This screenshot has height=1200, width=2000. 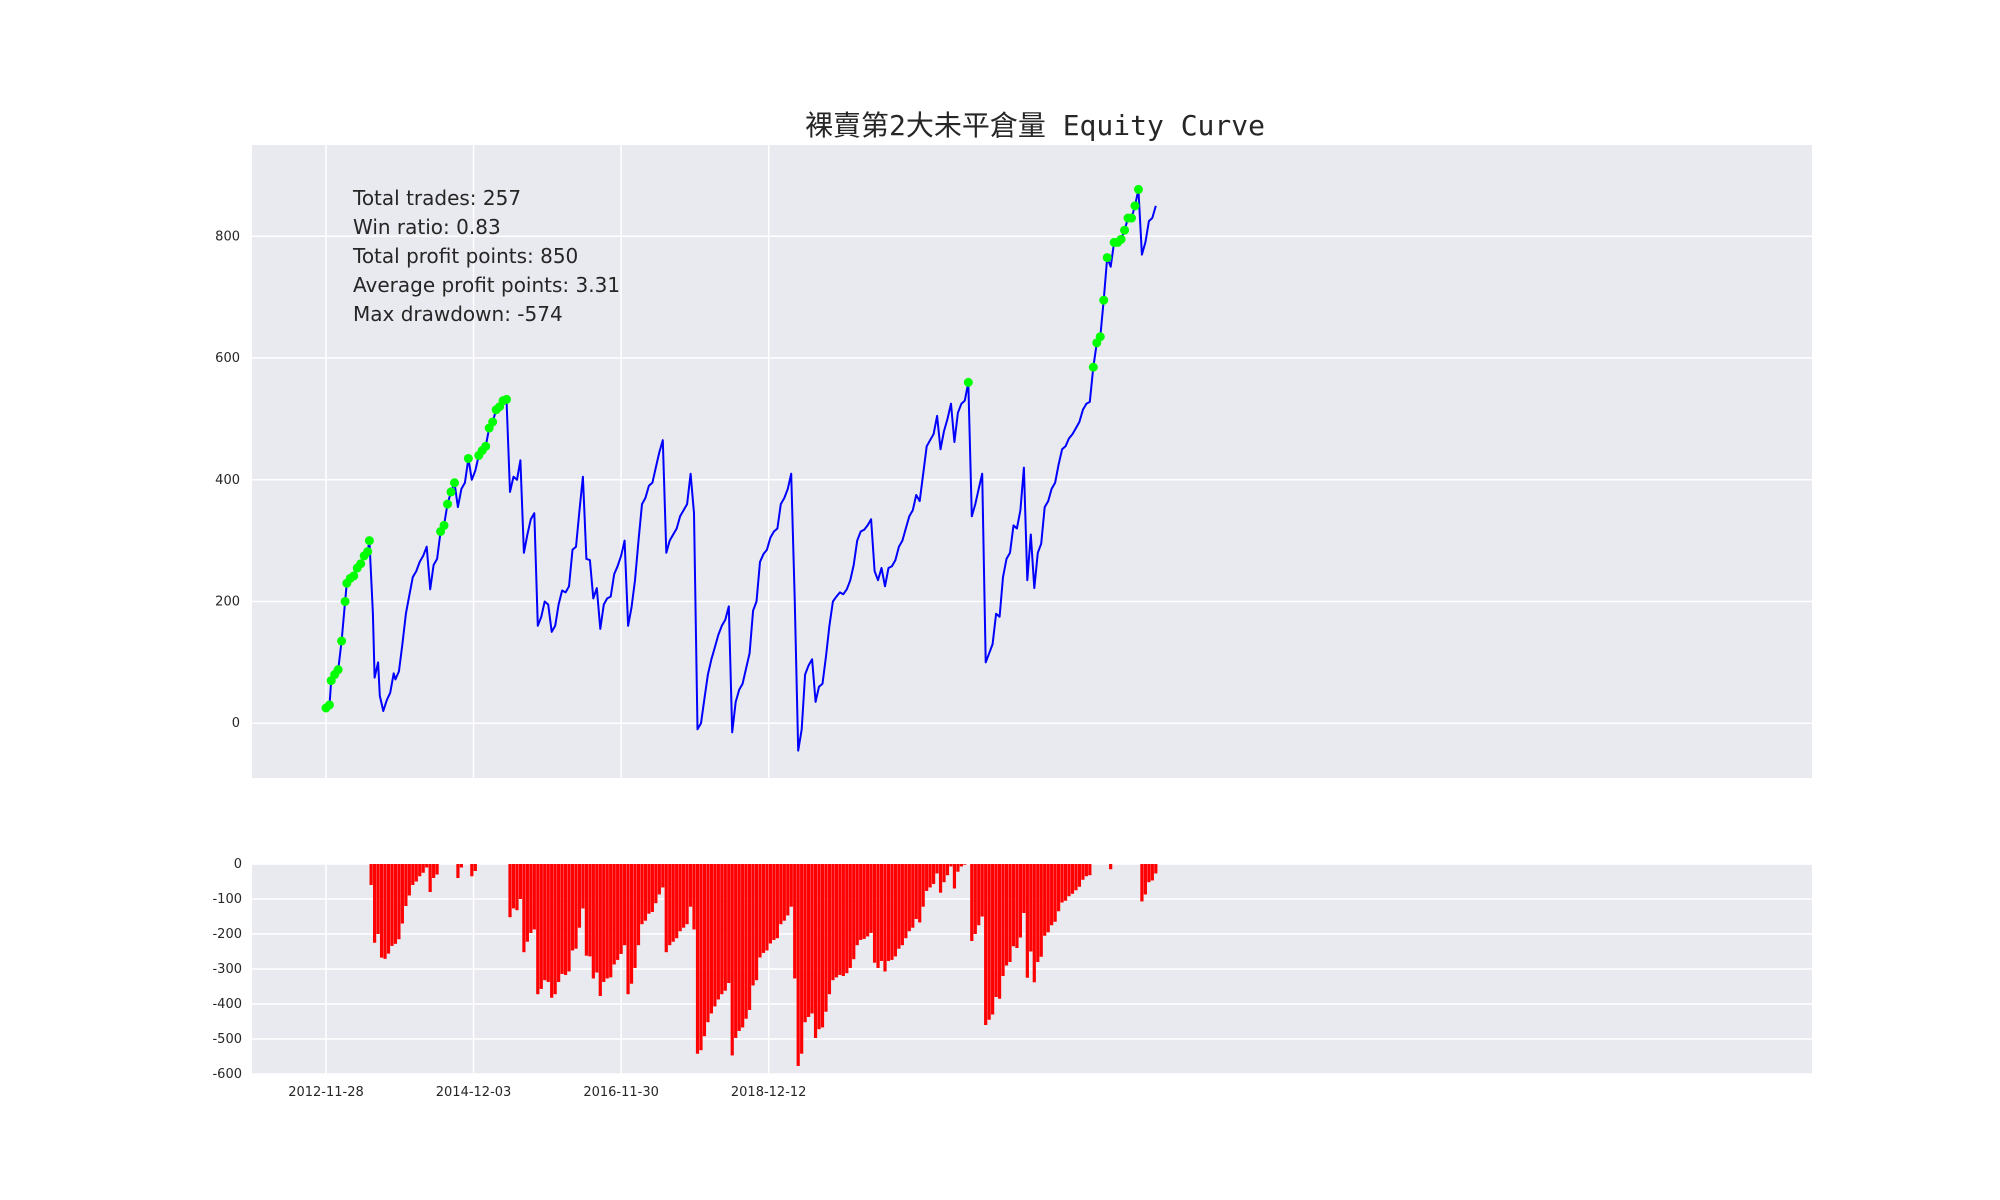 I want to click on drawdown-y-tick-label: -100, so click(x=227, y=899).